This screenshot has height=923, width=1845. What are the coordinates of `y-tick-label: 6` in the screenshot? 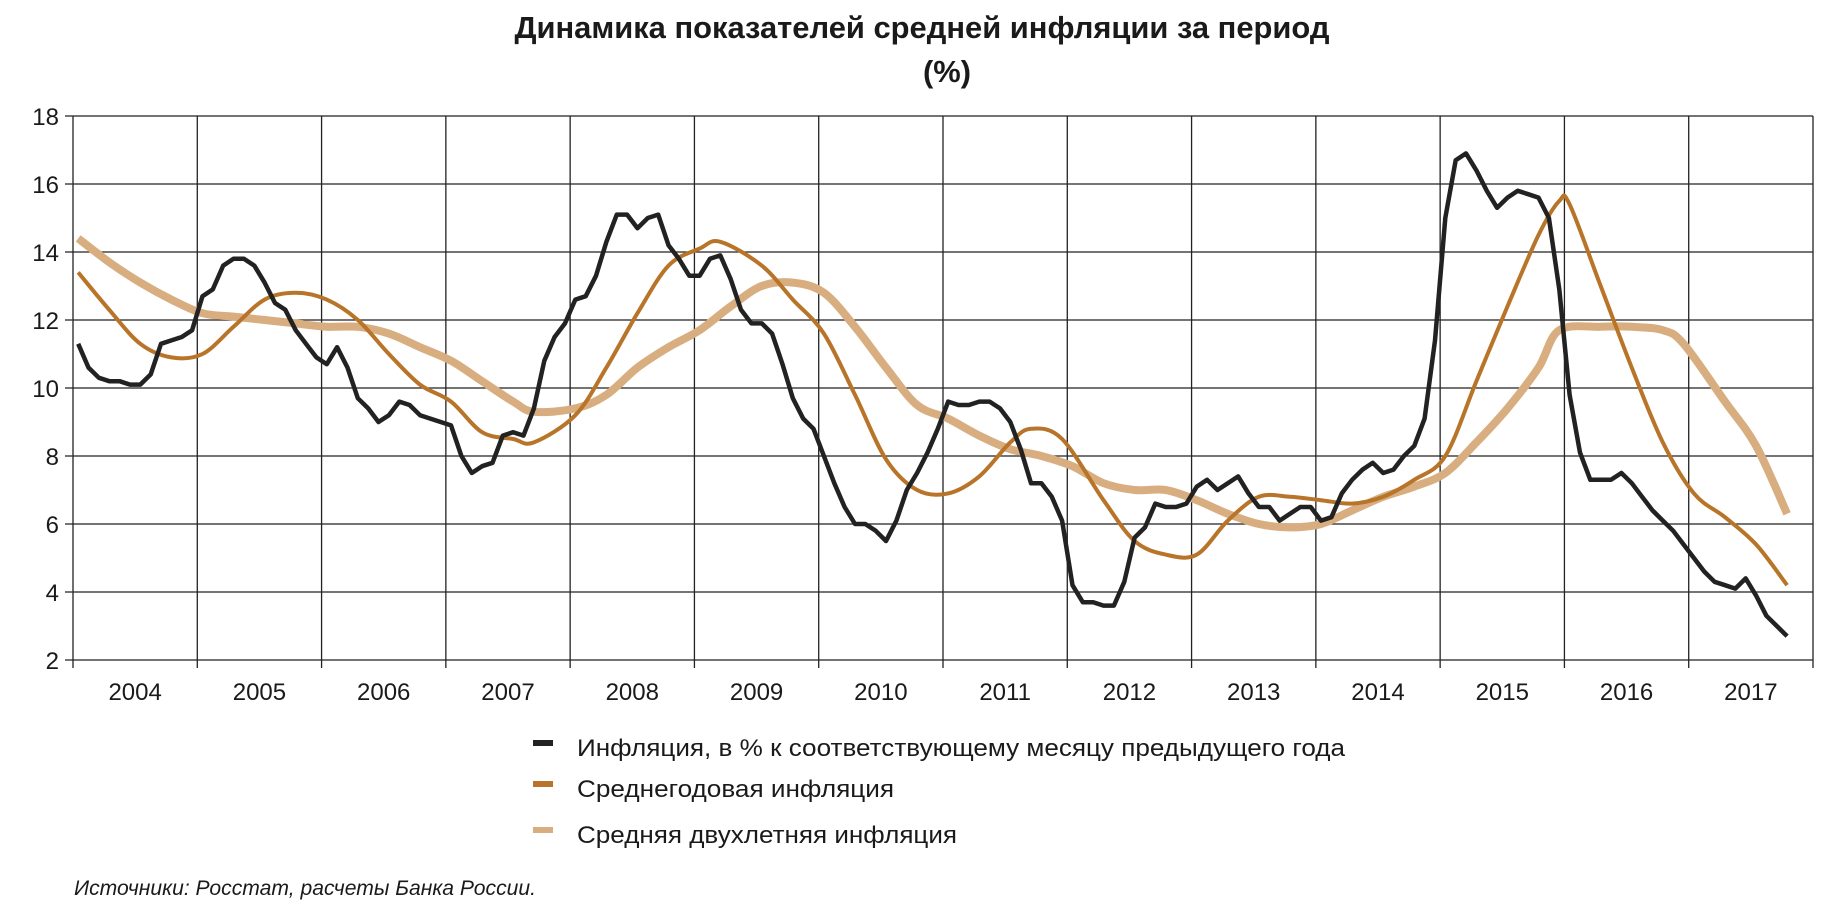 It's located at (52, 525).